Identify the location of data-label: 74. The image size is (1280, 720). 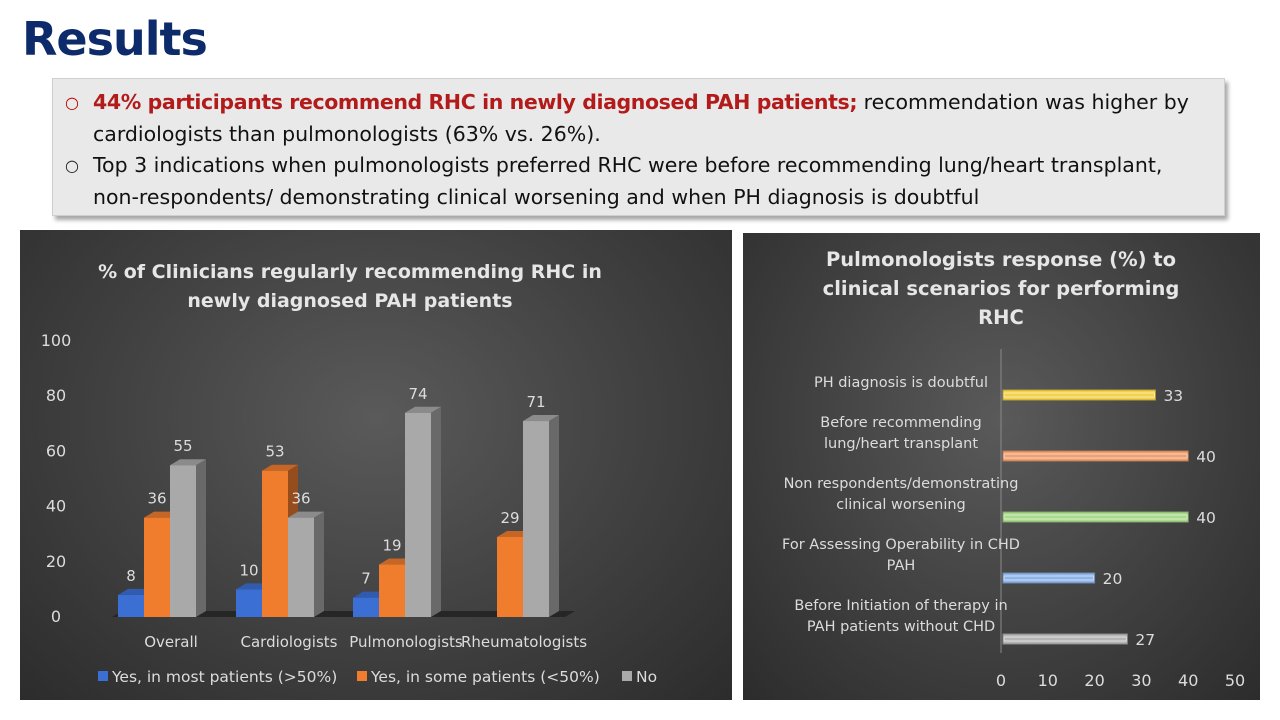
(417, 394).